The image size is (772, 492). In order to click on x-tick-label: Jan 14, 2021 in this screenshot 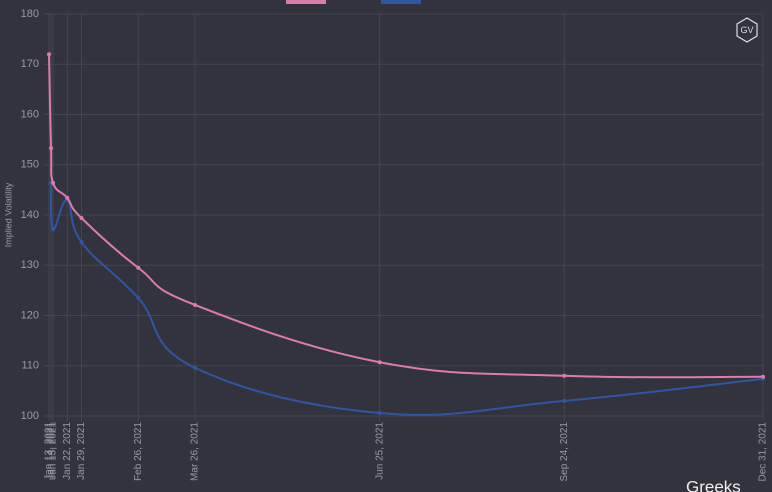, I will do `click(51, 451)`.